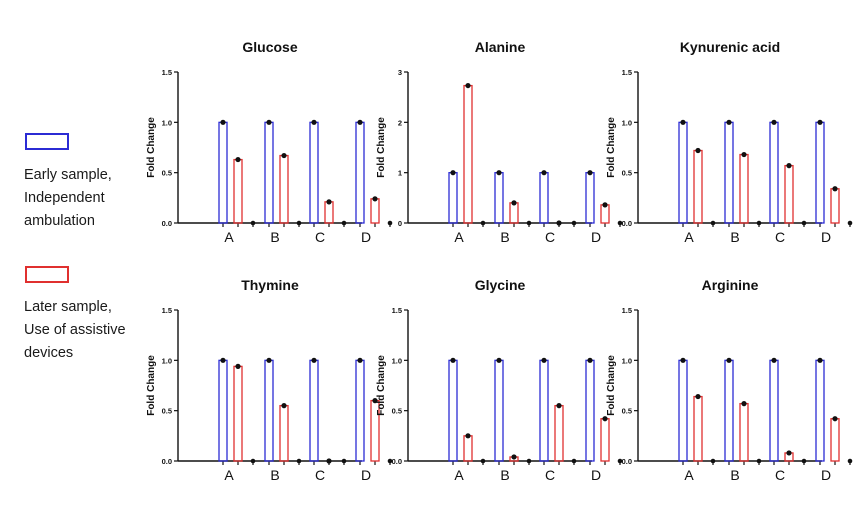  Describe the element at coordinates (59, 221) in the screenshot. I see `legend-early-line-3: ambulation` at that location.